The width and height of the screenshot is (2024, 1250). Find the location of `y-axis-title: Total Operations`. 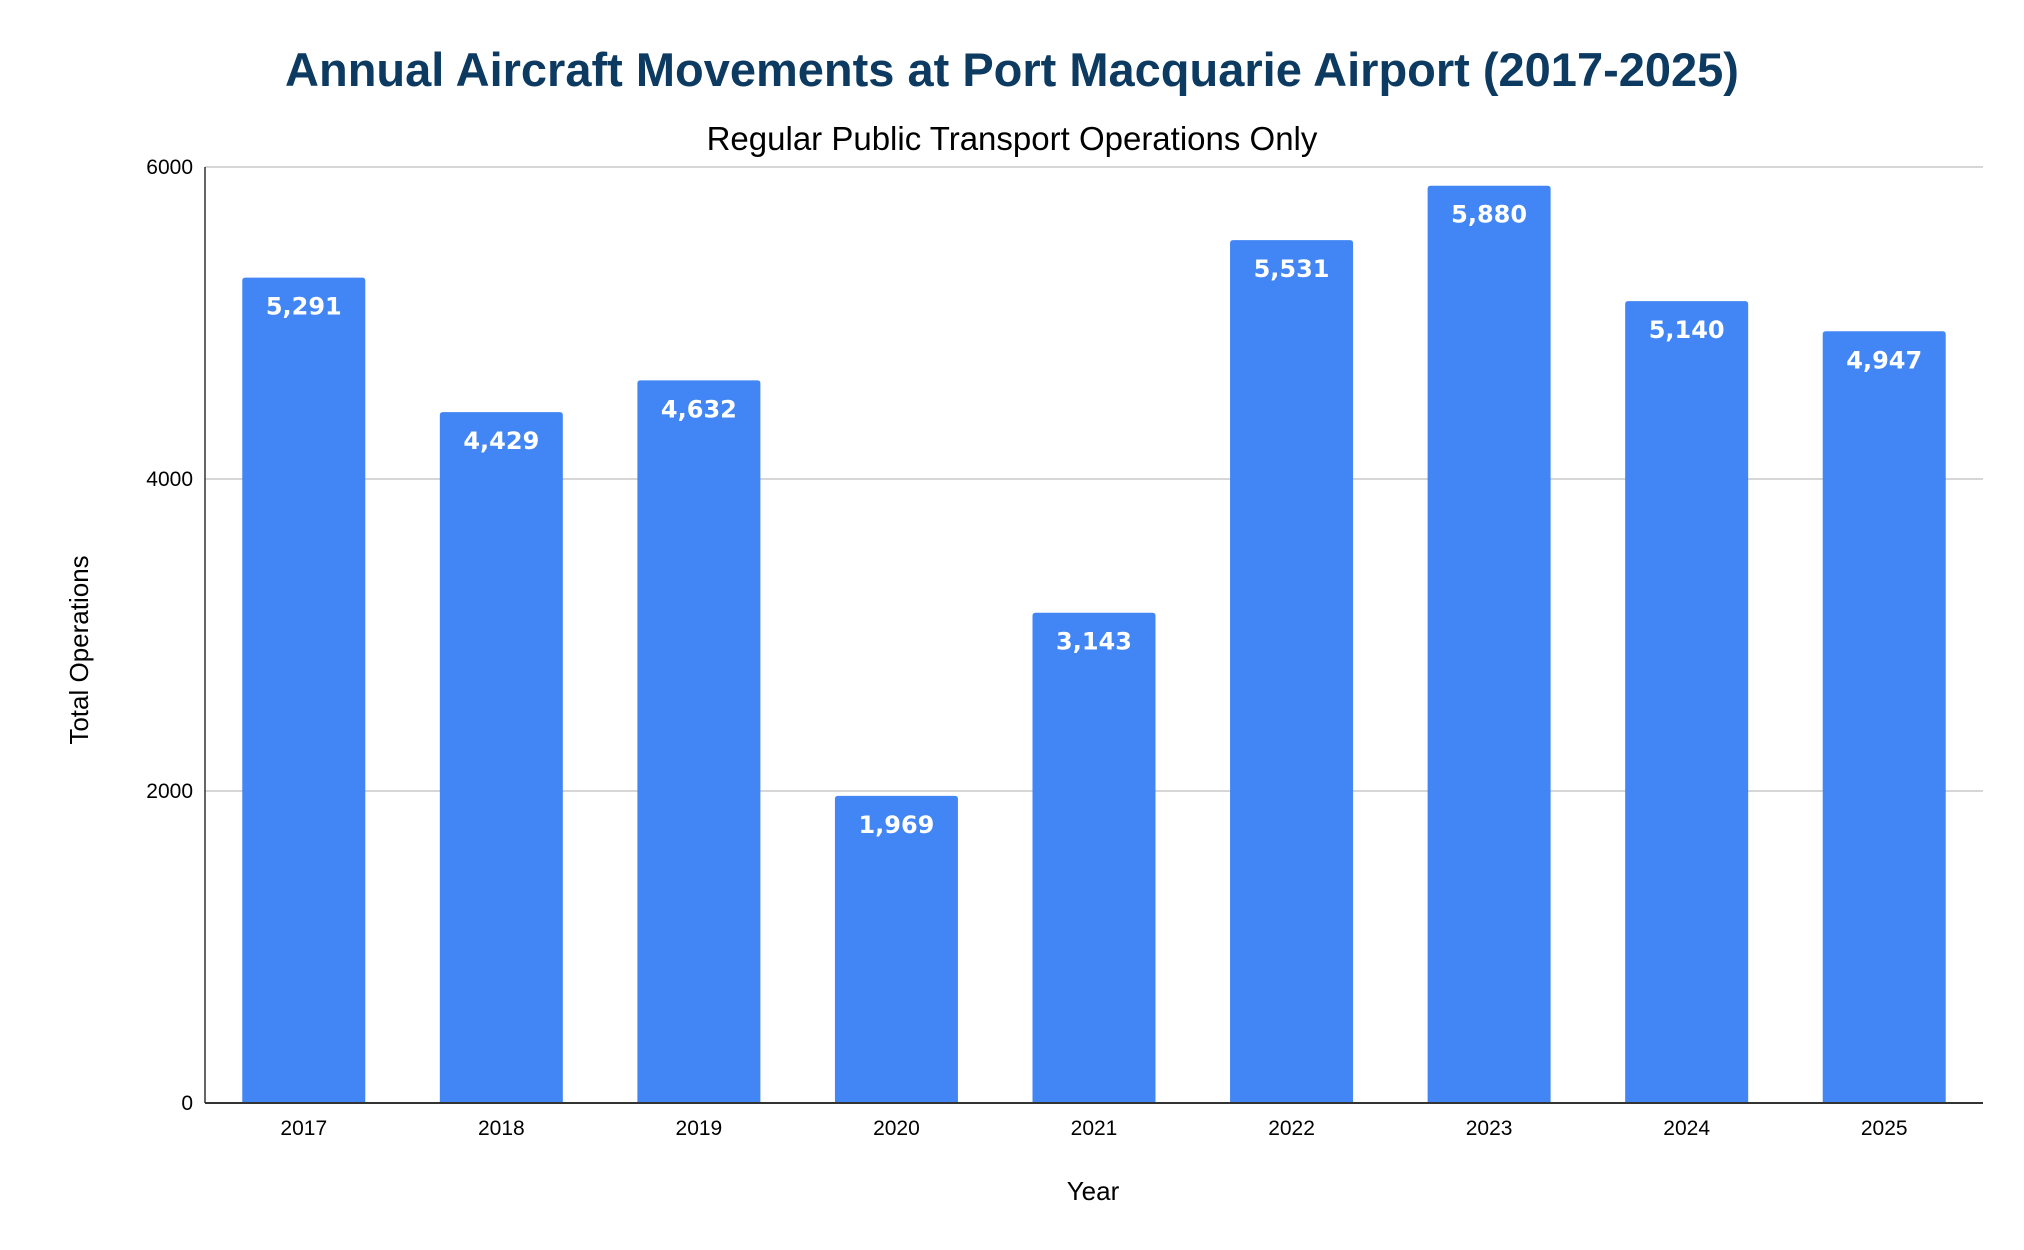

y-axis-title: Total Operations is located at coordinates (79, 649).